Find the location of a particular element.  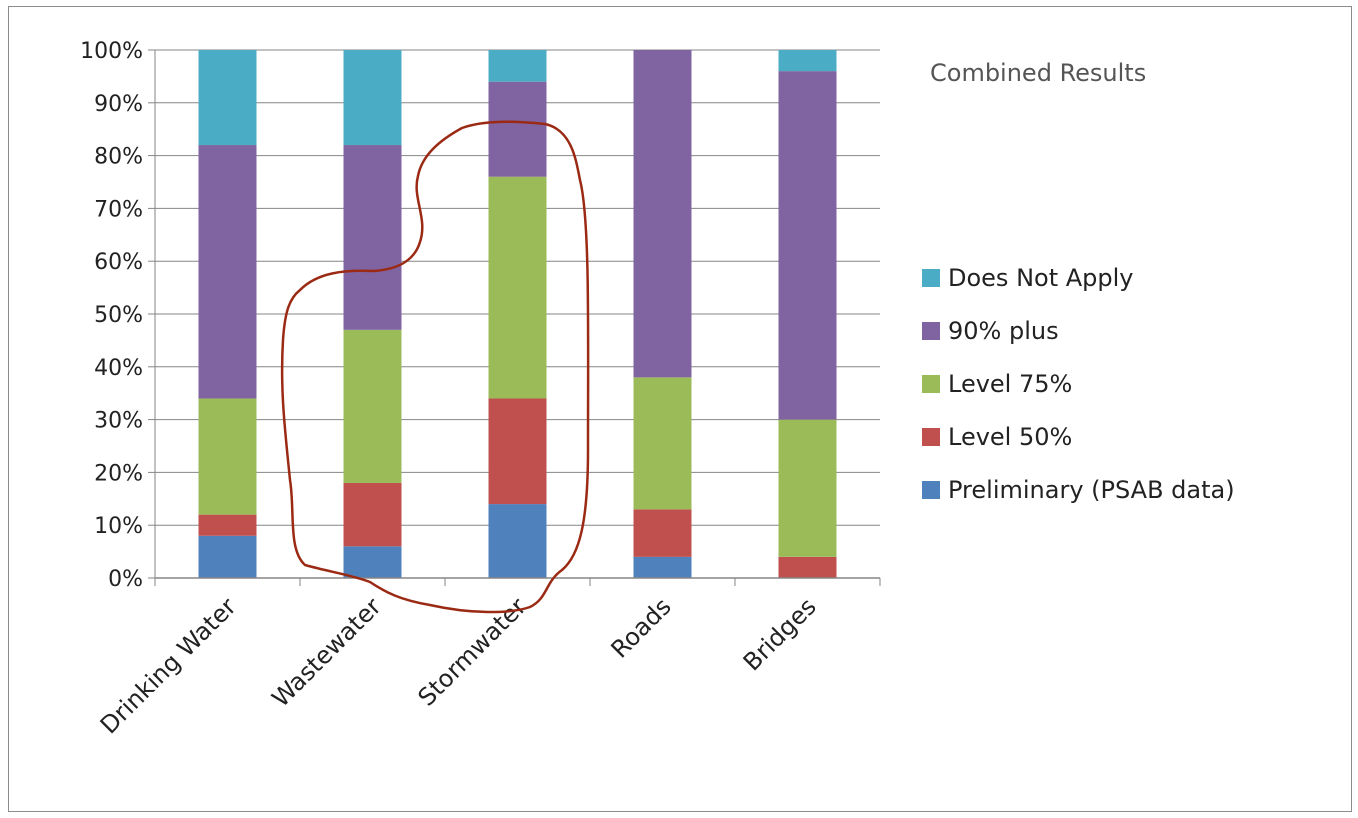

y-tick-label: 90% is located at coordinates (118, 104).